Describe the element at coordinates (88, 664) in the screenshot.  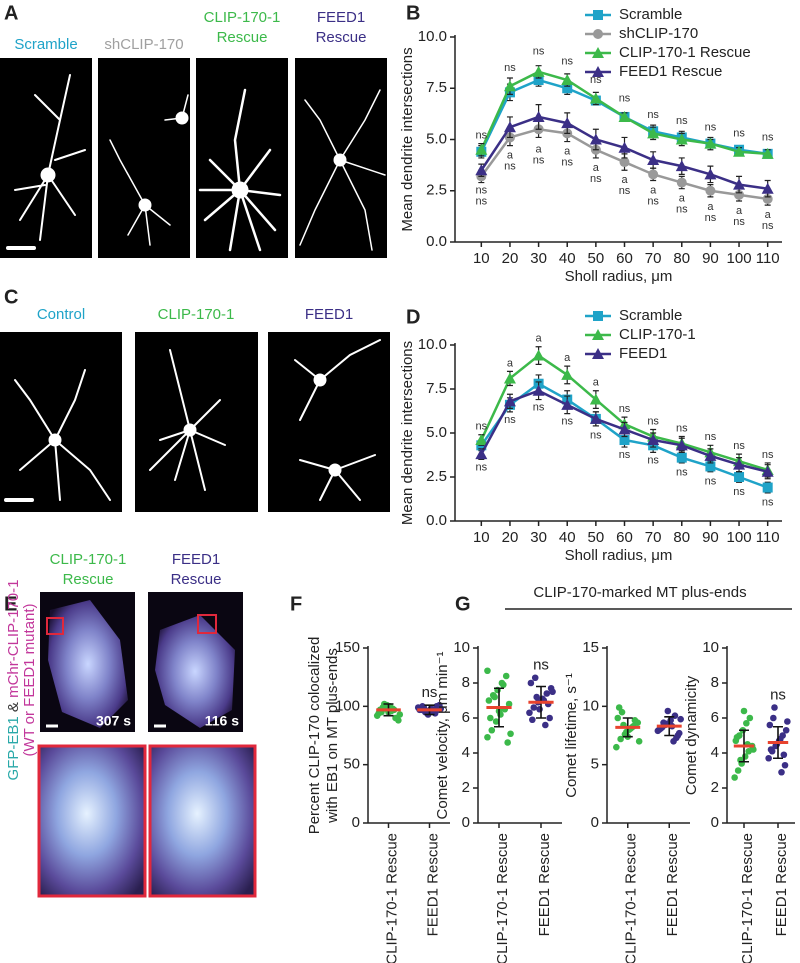
I see `cell` at that location.